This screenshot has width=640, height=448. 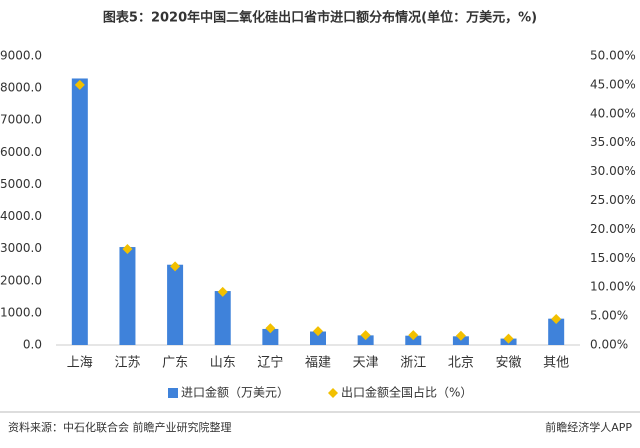 I want to click on y2-tick-label: 50.00%, so click(x=613, y=56).